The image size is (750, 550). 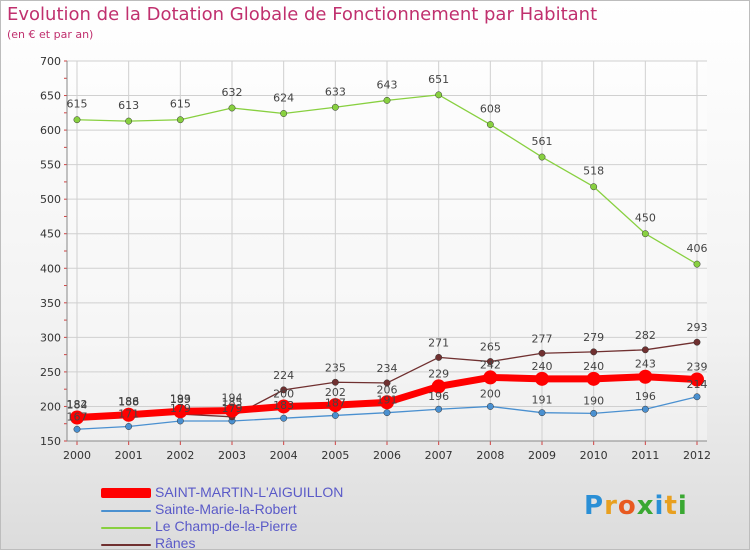 I want to click on data-label: 239, so click(x=697, y=367).